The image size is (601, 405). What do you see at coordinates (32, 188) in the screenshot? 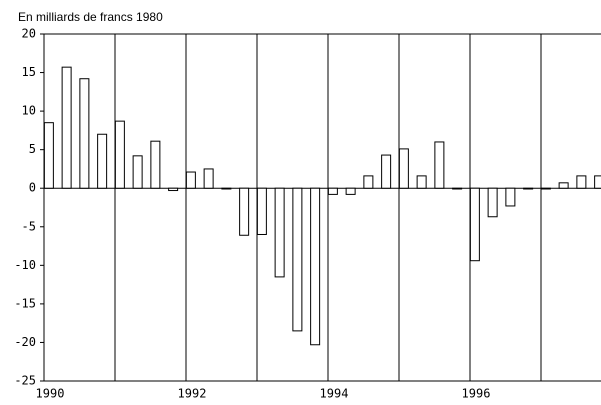
I see `y-tick-label: 0` at bounding box center [32, 188].